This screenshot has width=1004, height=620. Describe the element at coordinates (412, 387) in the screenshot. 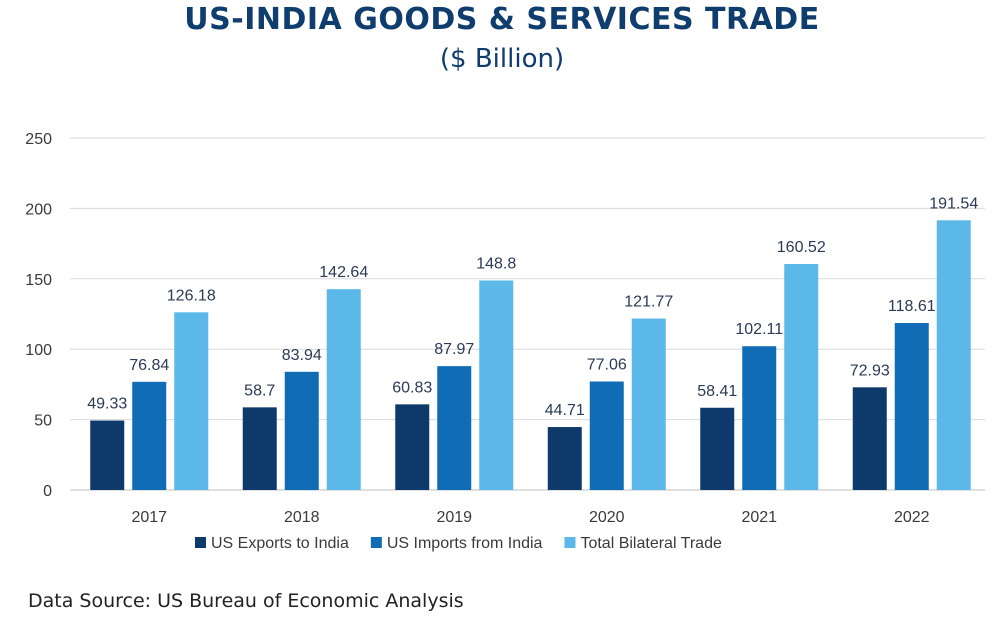

I see `data-label: 60.83` at that location.